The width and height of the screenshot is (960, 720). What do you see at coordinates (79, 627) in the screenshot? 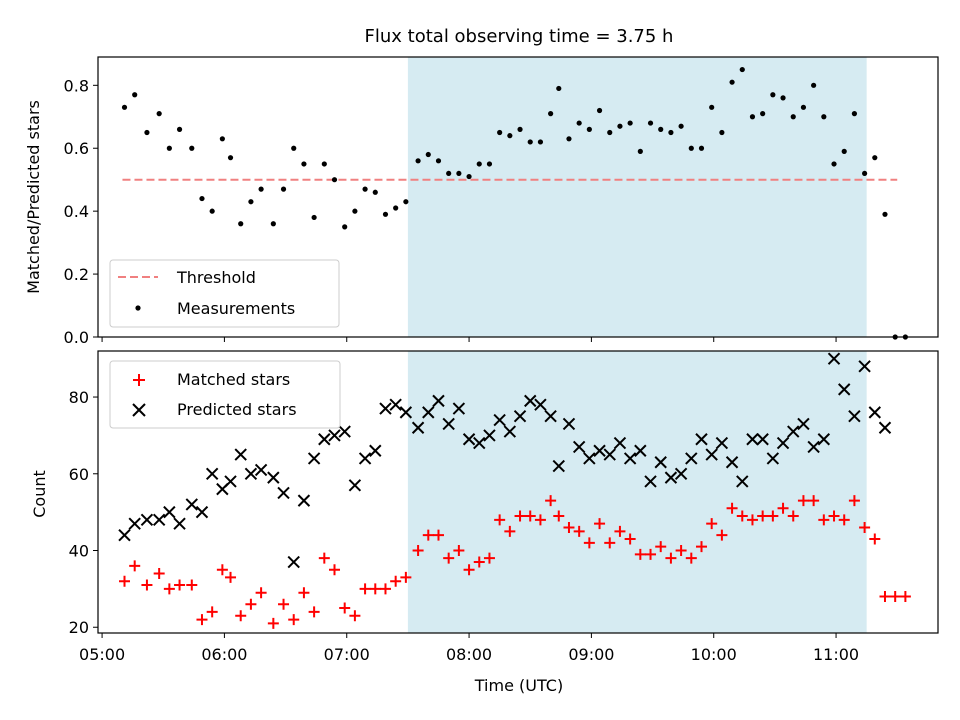
I see `bottom-y-tick-label: 20` at bounding box center [79, 627].